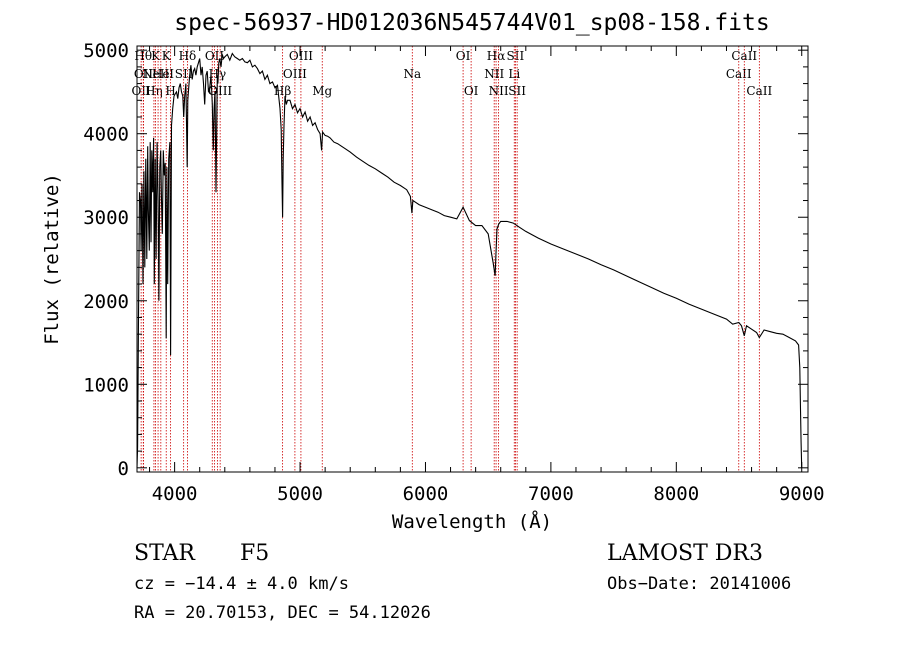 Image resolution: width=900 pixels, height=654 pixels. What do you see at coordinates (426, 494) in the screenshot?
I see `x-tick-label: 6000` at bounding box center [426, 494].